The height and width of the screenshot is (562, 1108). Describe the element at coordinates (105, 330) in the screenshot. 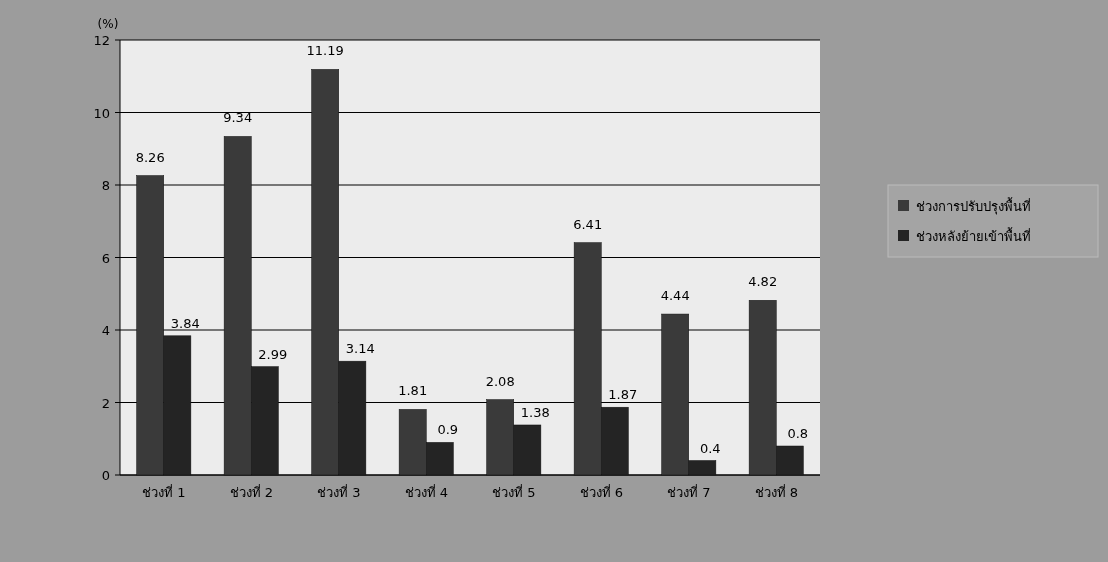

I see `y-tick-label: 4` at that location.